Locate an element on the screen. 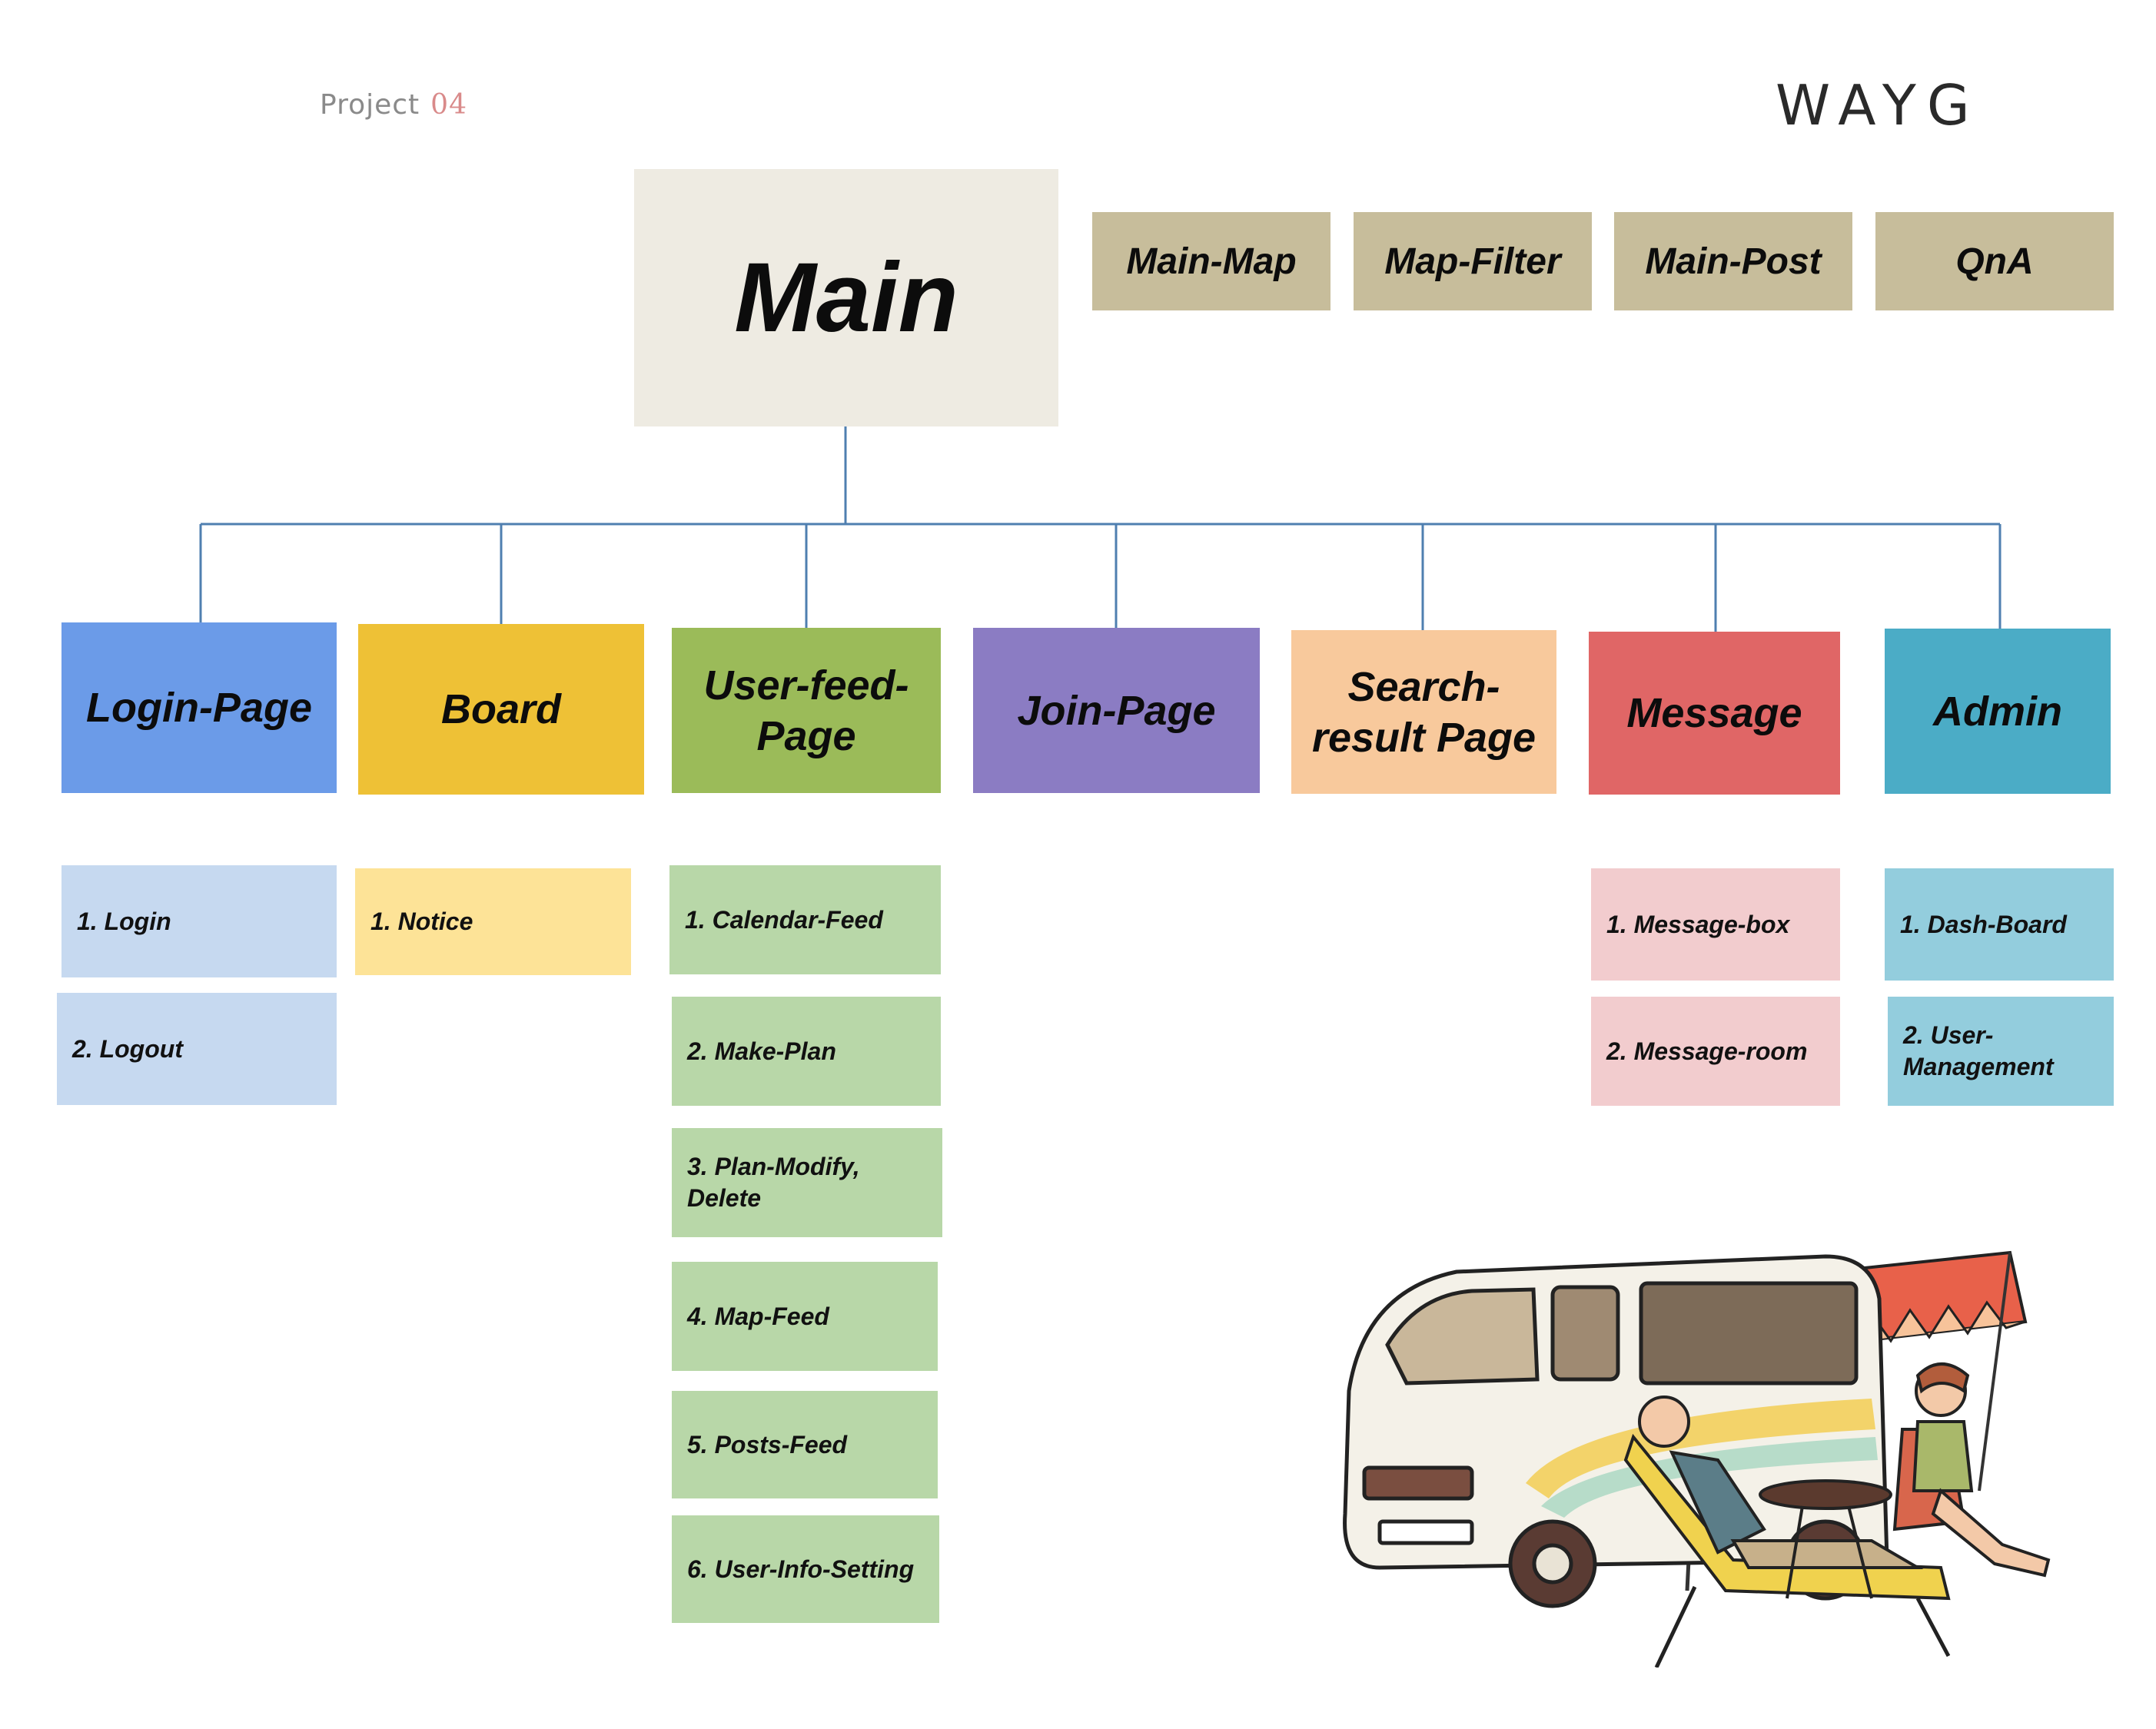 The height and width of the screenshot is (1729, 2156). section-join-page: Join-Page is located at coordinates (1116, 710).